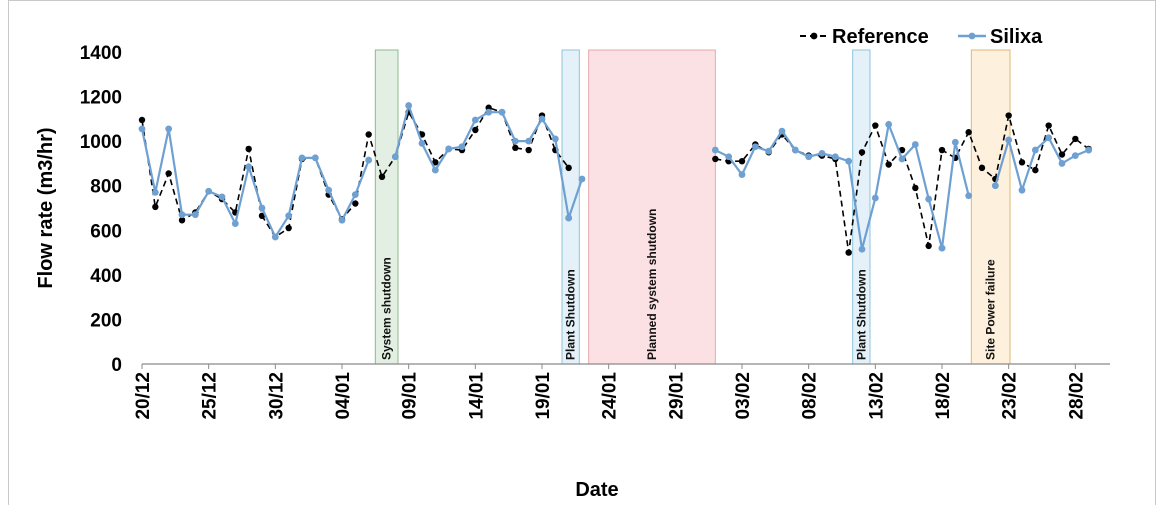 The image size is (1157, 506). What do you see at coordinates (596, 490) in the screenshot?
I see `x-axis-title: Date` at bounding box center [596, 490].